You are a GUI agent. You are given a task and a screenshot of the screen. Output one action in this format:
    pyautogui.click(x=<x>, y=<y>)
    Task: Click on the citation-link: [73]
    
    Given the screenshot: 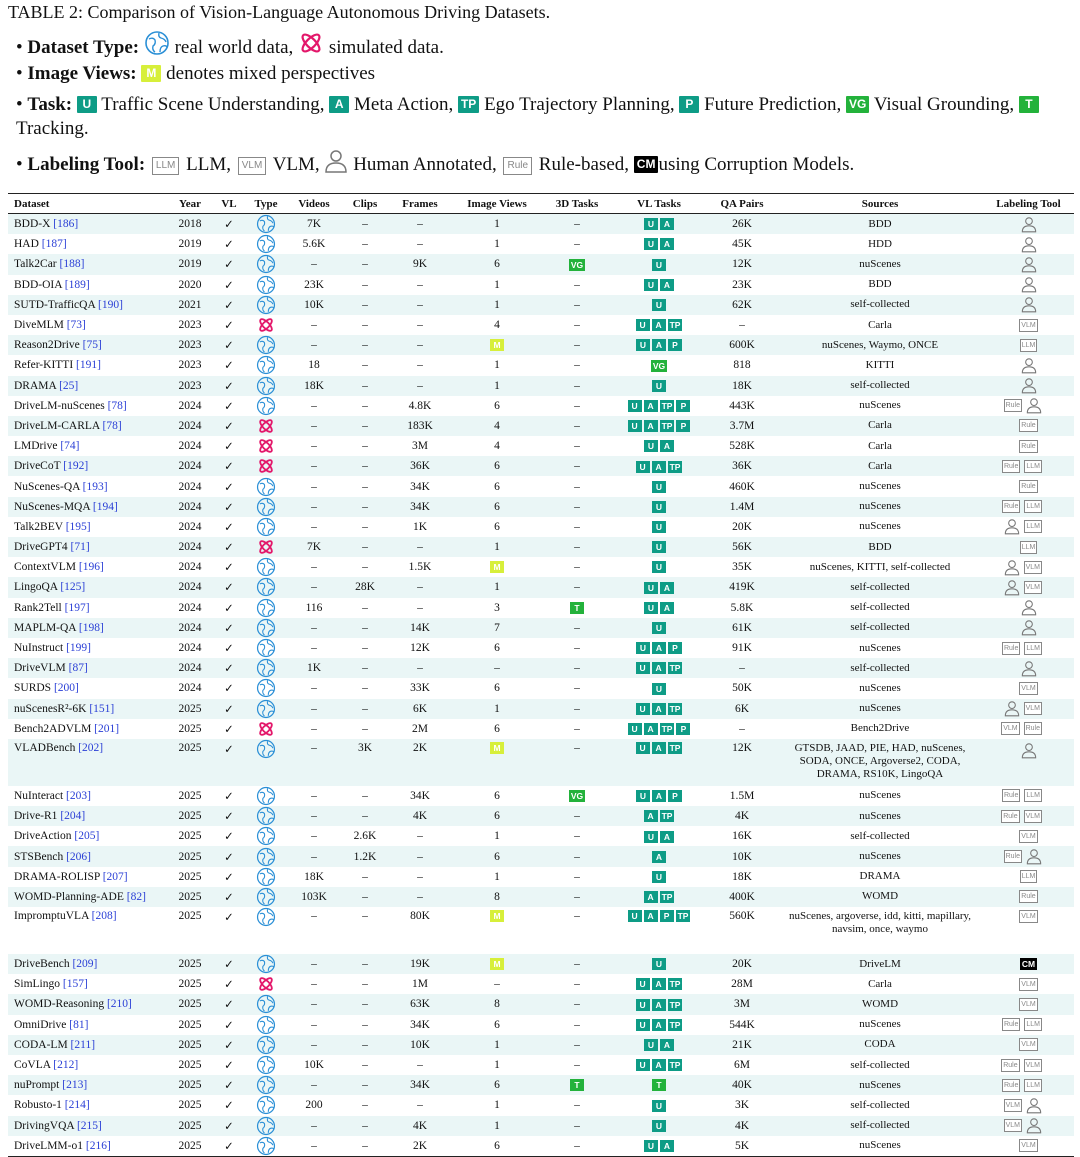 What is the action you would take?
    pyautogui.click(x=76, y=325)
    